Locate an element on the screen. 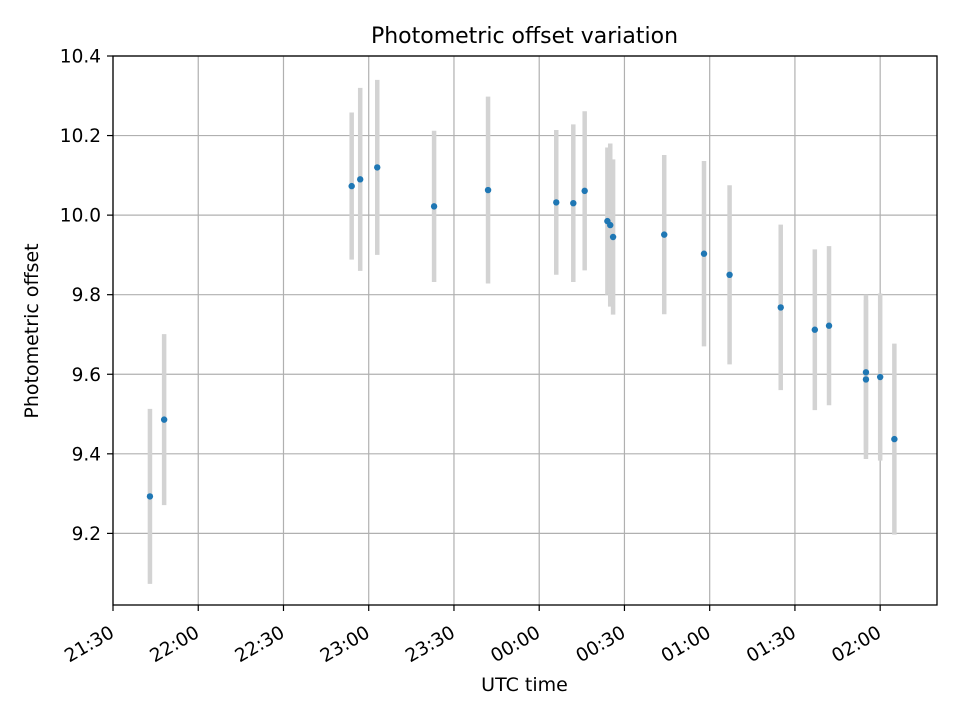 The image size is (960, 724). y-tick-label: 10.0 is located at coordinates (80, 216).